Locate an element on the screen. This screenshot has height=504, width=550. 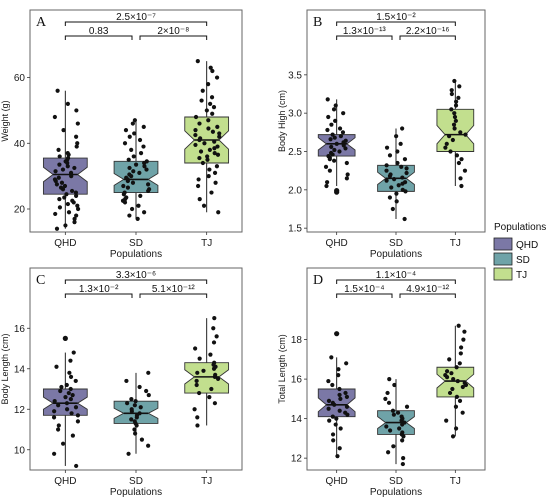
panel-a-significance-2: 2×10⁻⁸ is located at coordinates (173, 33).